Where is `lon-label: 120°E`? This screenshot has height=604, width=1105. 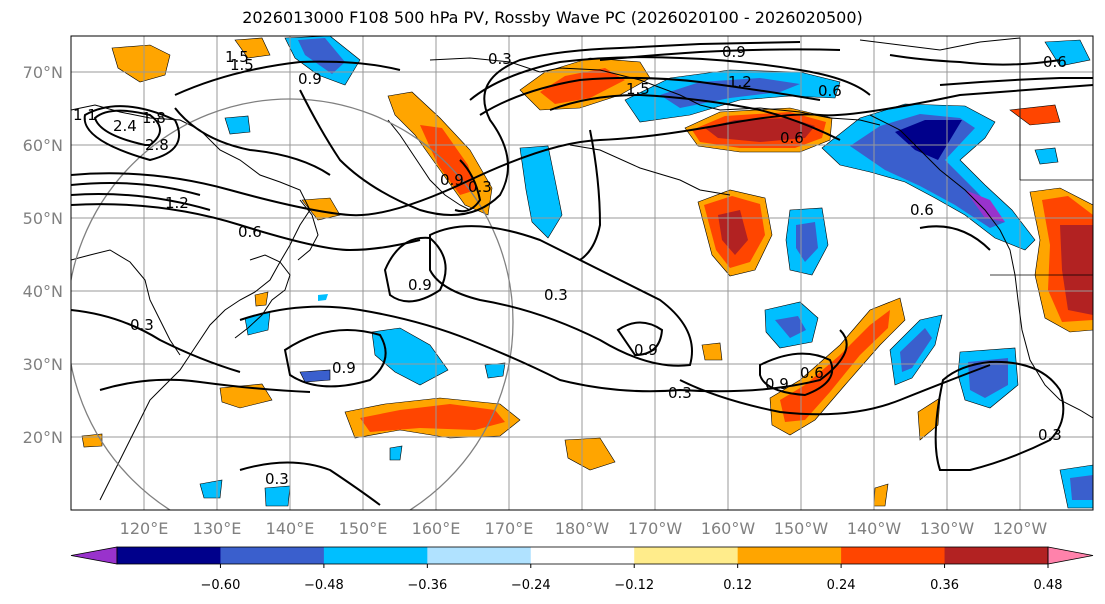 lon-label: 120°E is located at coordinates (144, 528).